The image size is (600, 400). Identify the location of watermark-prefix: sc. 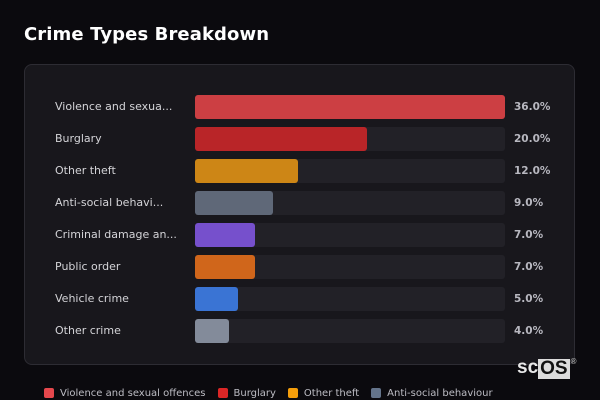
(528, 367).